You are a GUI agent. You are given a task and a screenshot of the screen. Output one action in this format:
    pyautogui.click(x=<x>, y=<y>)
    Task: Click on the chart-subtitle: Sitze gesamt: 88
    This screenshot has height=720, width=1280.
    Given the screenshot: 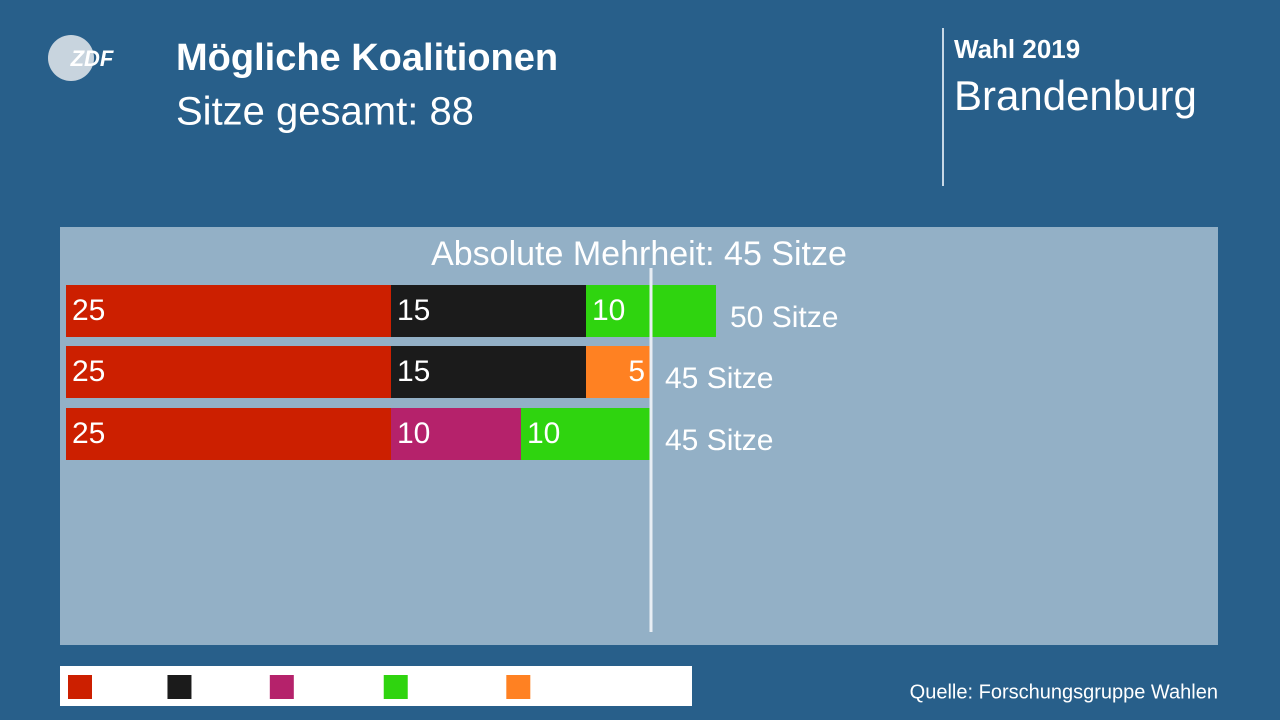 What is the action you would take?
    pyautogui.click(x=325, y=112)
    